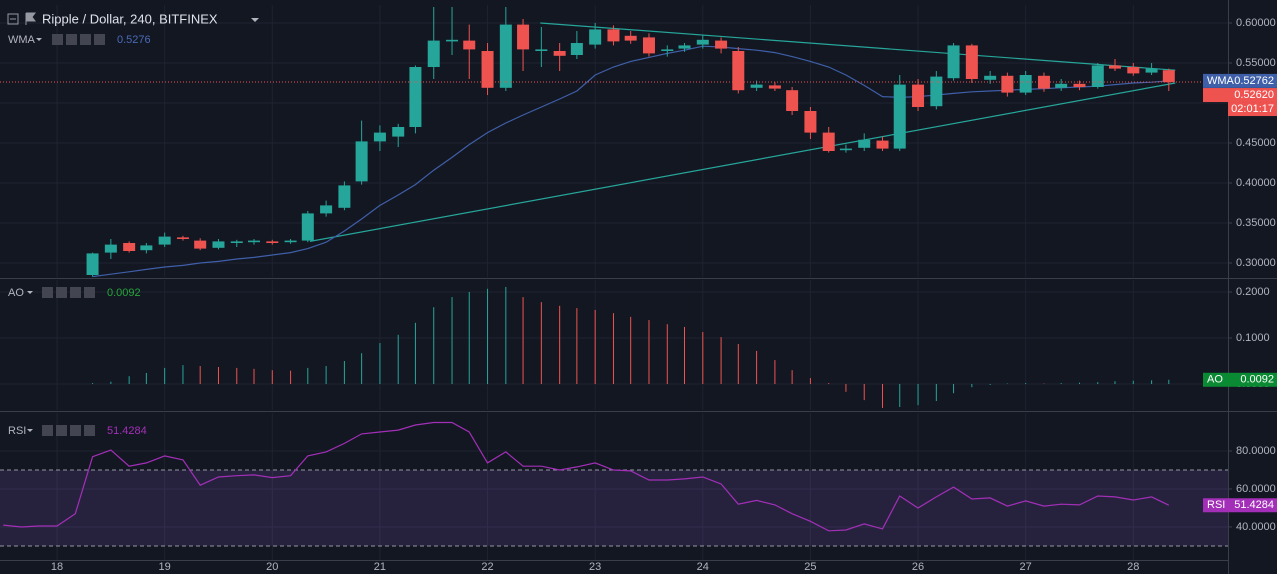  I want to click on x-tick-label: 23, so click(595, 567).